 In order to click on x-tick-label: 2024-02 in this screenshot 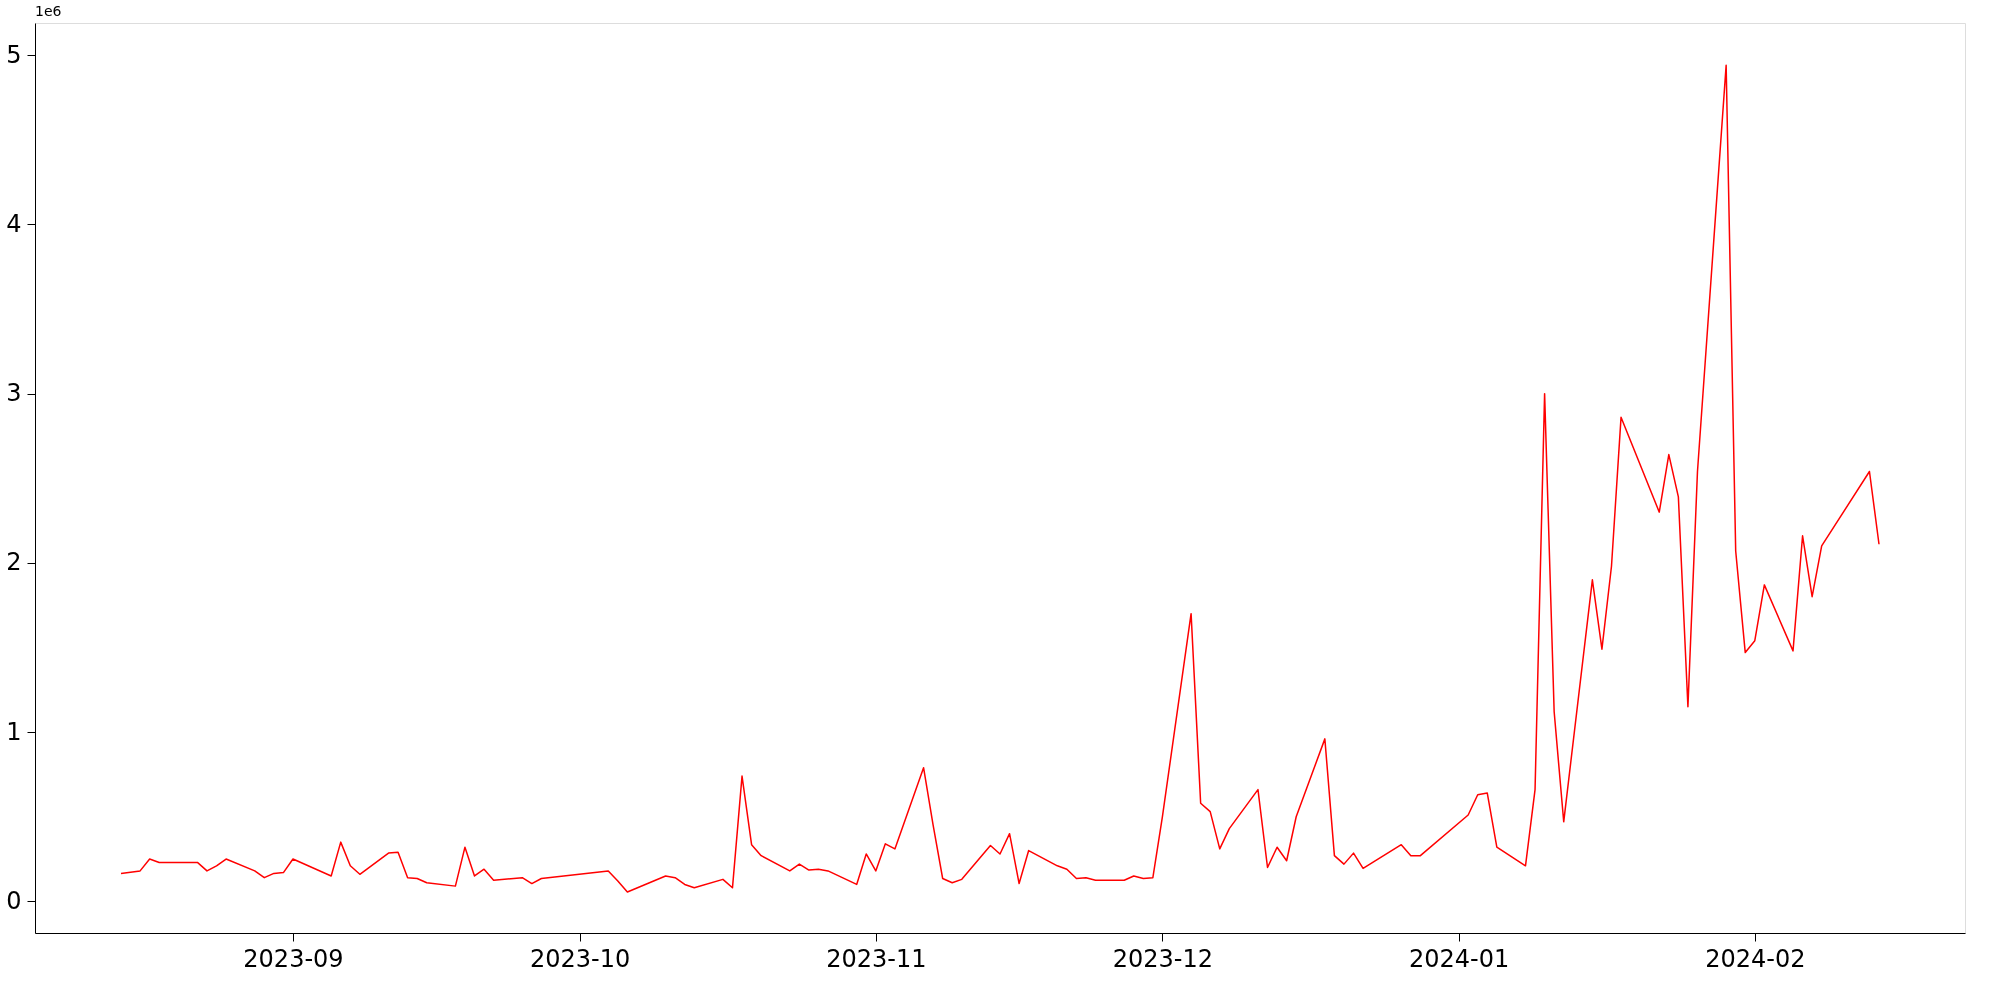, I will do `click(1755, 958)`.